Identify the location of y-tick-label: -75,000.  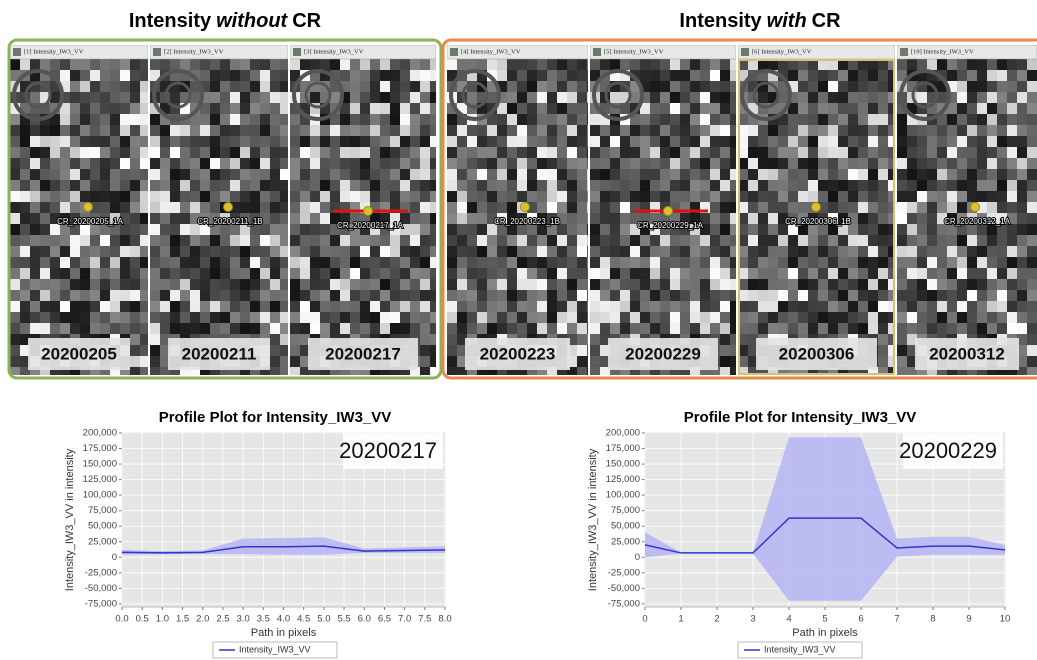
(101, 603).